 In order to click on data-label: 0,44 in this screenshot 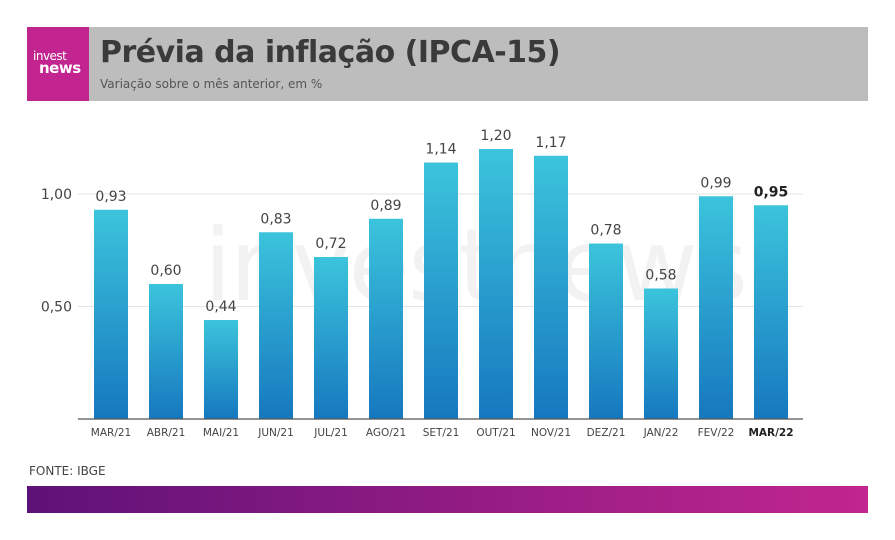, I will do `click(220, 307)`.